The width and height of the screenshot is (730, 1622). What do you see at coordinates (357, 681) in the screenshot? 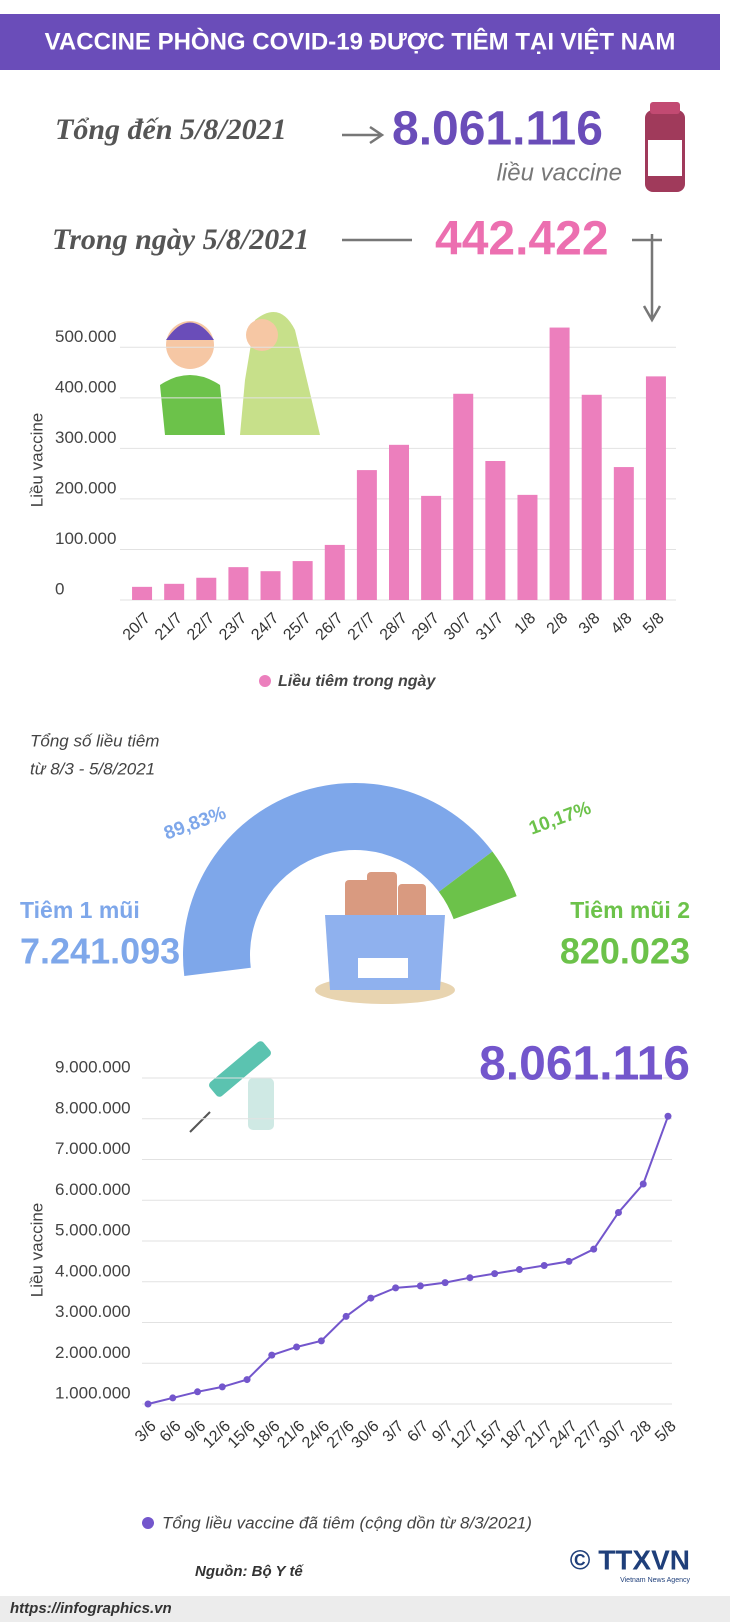
I see `legend-label: Liều tiêm trong ngày` at bounding box center [357, 681].